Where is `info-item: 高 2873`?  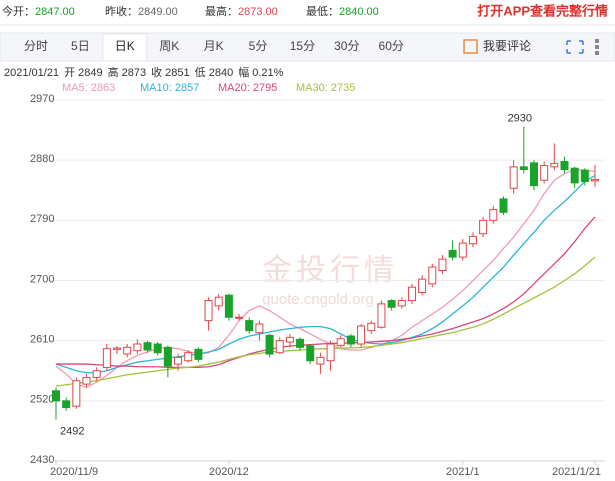 info-item: 高 2873 is located at coordinates (127, 72).